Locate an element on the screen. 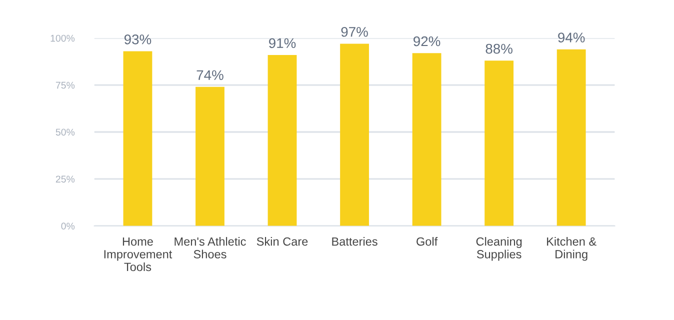  y-tick-label: 50% is located at coordinates (65, 132).